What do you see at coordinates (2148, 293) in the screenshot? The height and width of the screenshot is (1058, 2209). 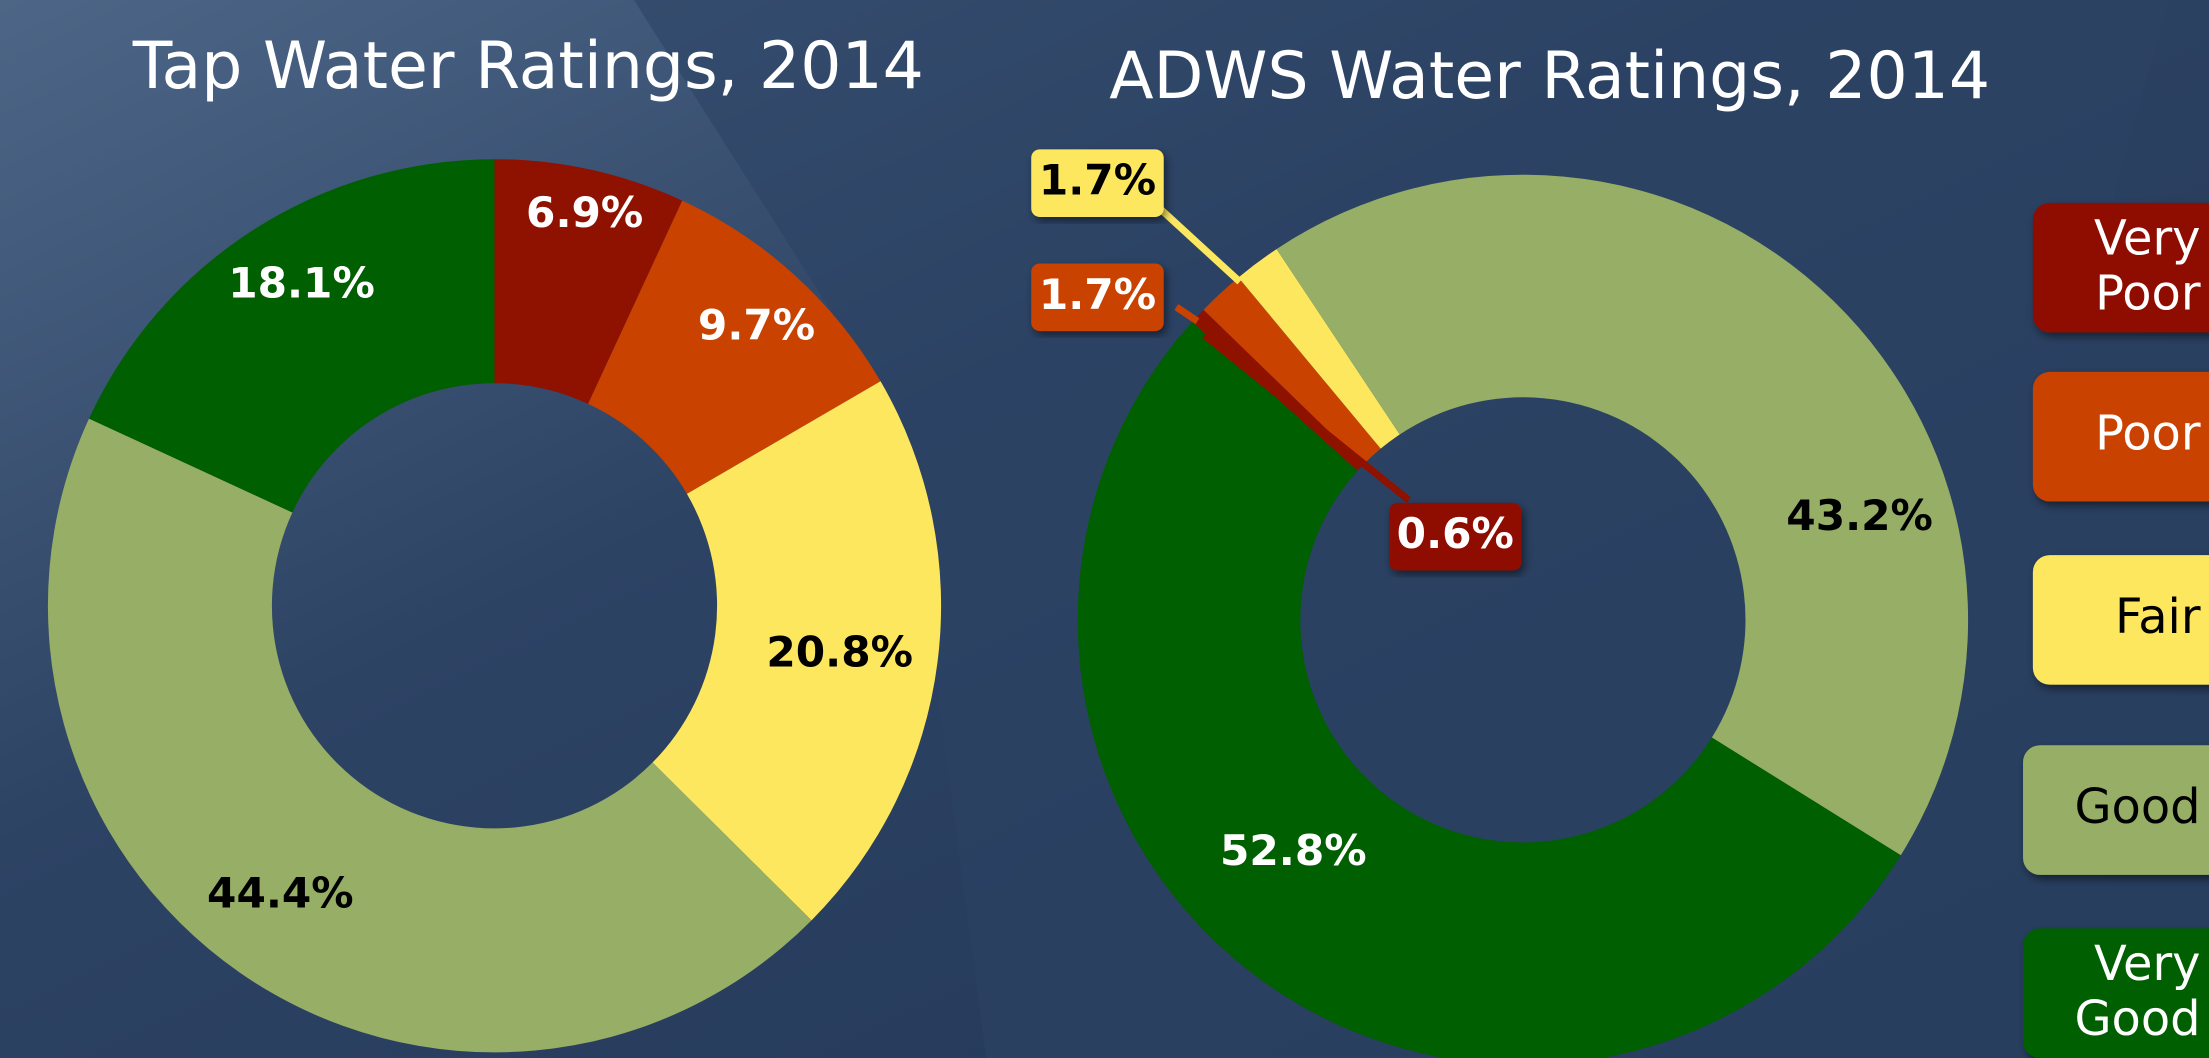 I see `legend-label-line: Poor` at bounding box center [2148, 293].